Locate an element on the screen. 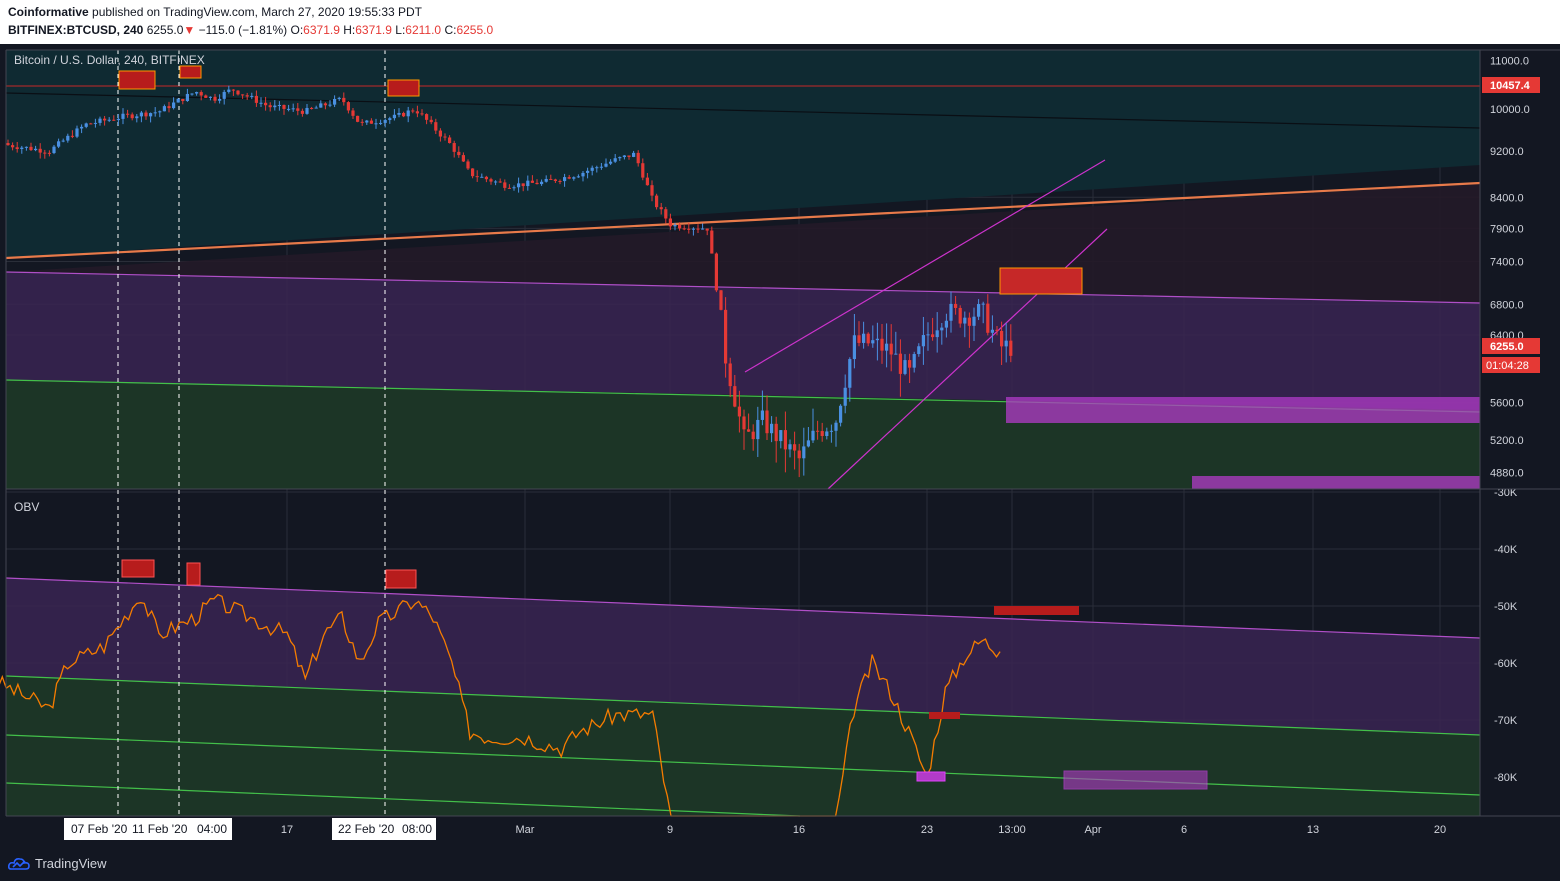 Image resolution: width=1560 pixels, height=881 pixels. price-tick-label: 11000.0 is located at coordinates (1509, 62).